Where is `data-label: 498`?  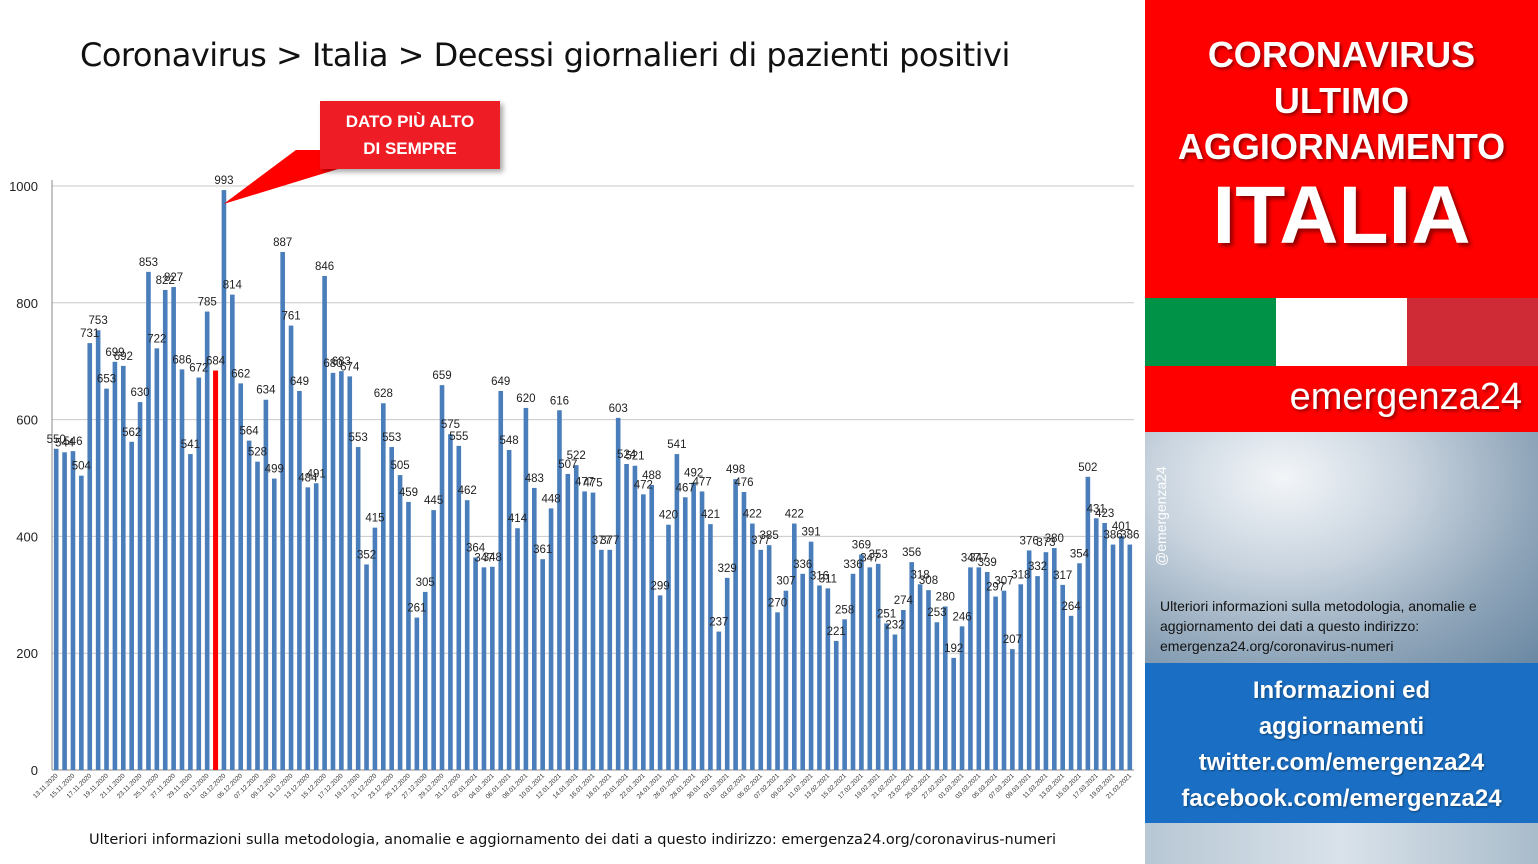 data-label: 498 is located at coordinates (735, 470).